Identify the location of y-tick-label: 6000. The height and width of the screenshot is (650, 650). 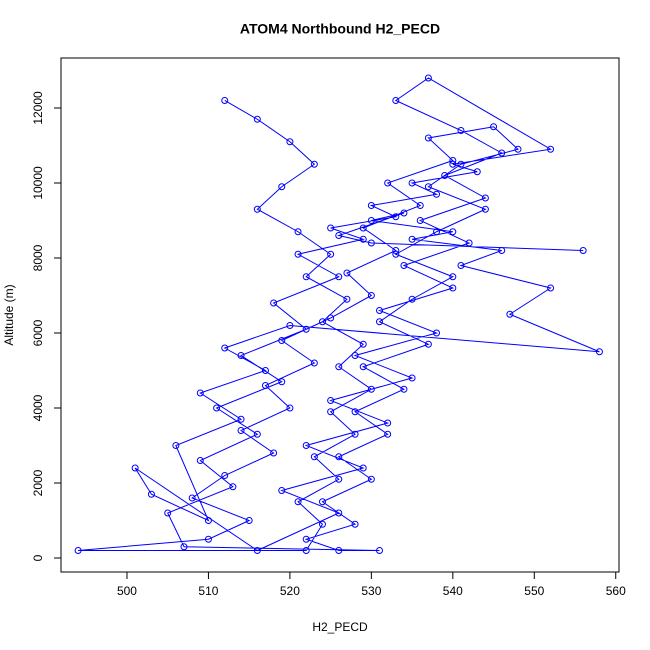
(38, 332).